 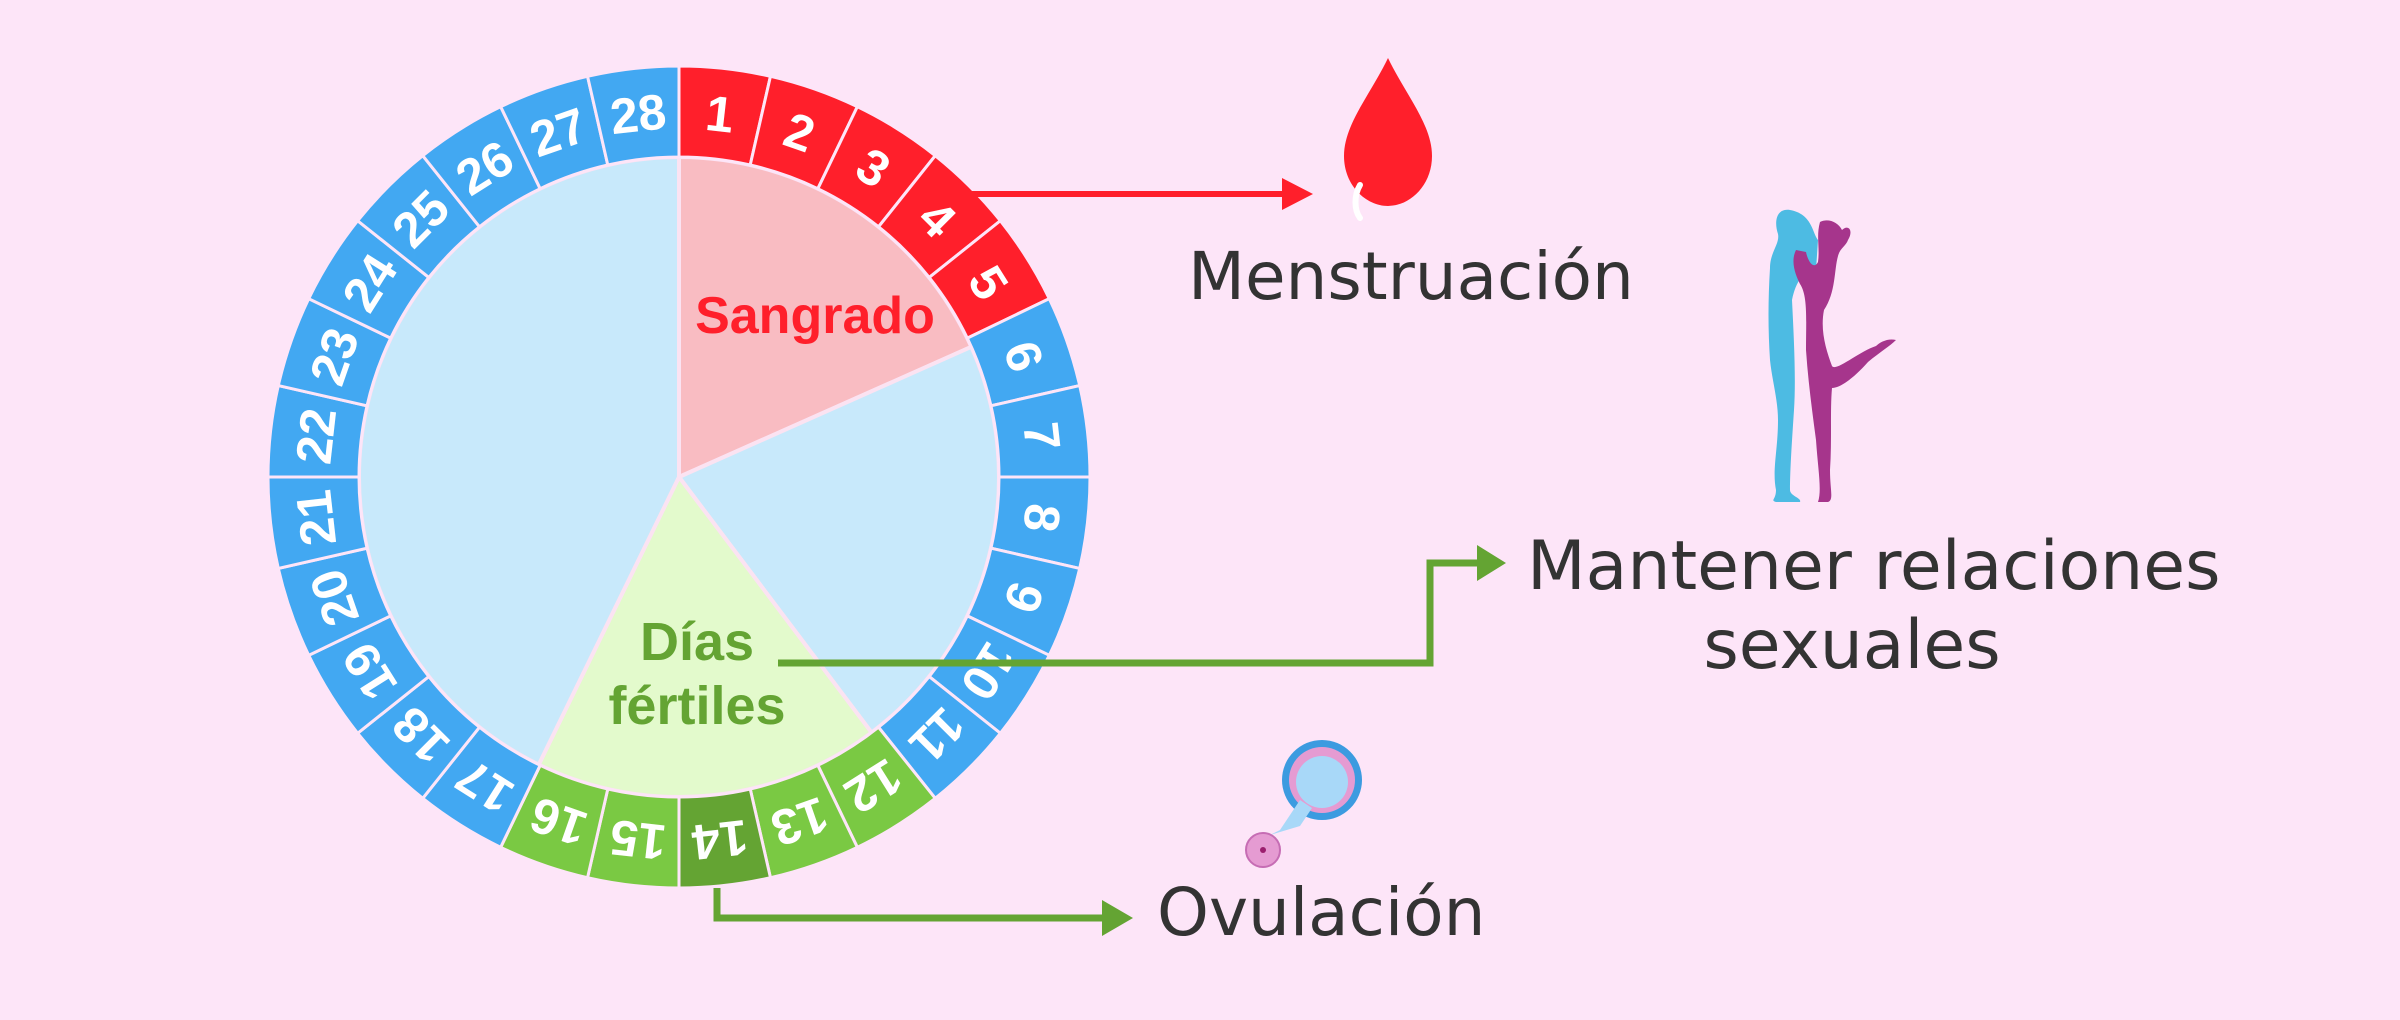 I want to click on day-number-21: 21, so click(x=316, y=518).